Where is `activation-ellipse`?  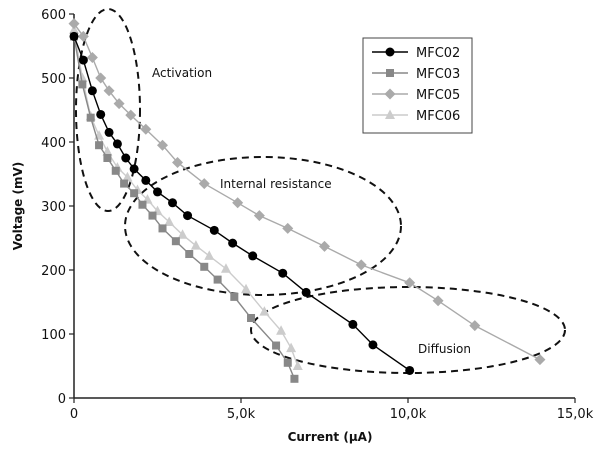 activation-ellipse is located at coordinates (108, 110).